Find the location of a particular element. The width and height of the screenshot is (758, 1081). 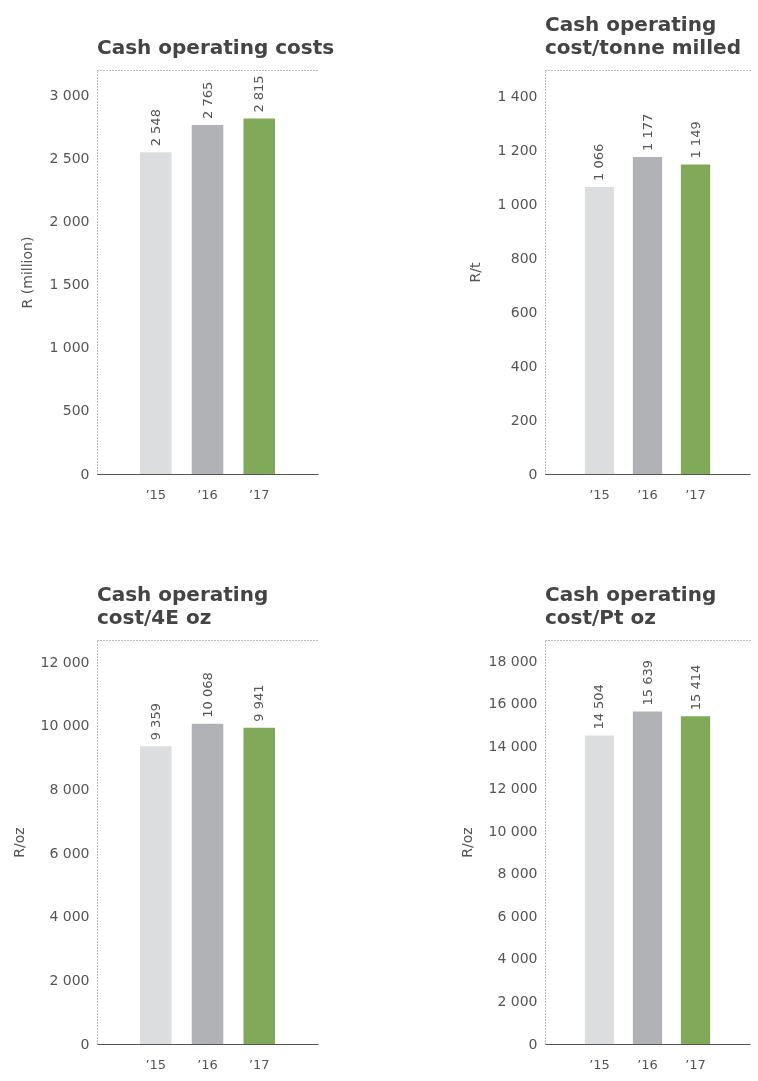

data-label: 9 941 is located at coordinates (259, 703).